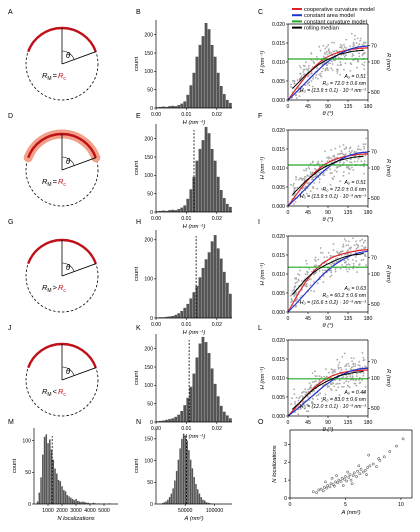  I want to click on radius-relation: RM=Rc, so click(54, 182).